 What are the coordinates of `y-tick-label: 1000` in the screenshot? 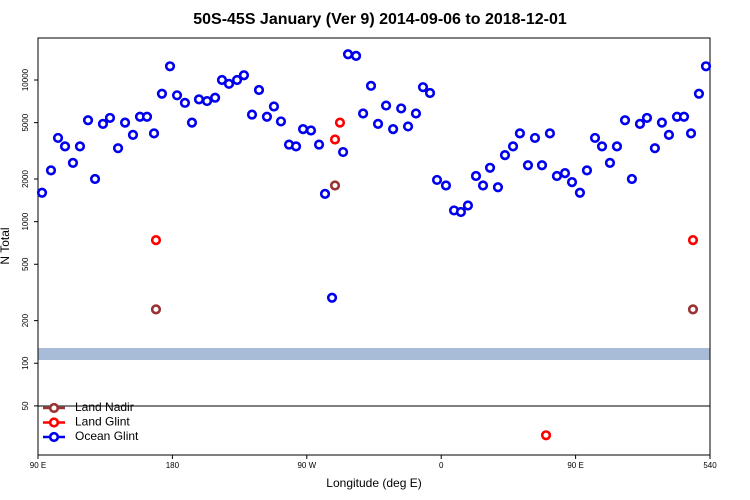 It's located at (25, 221).